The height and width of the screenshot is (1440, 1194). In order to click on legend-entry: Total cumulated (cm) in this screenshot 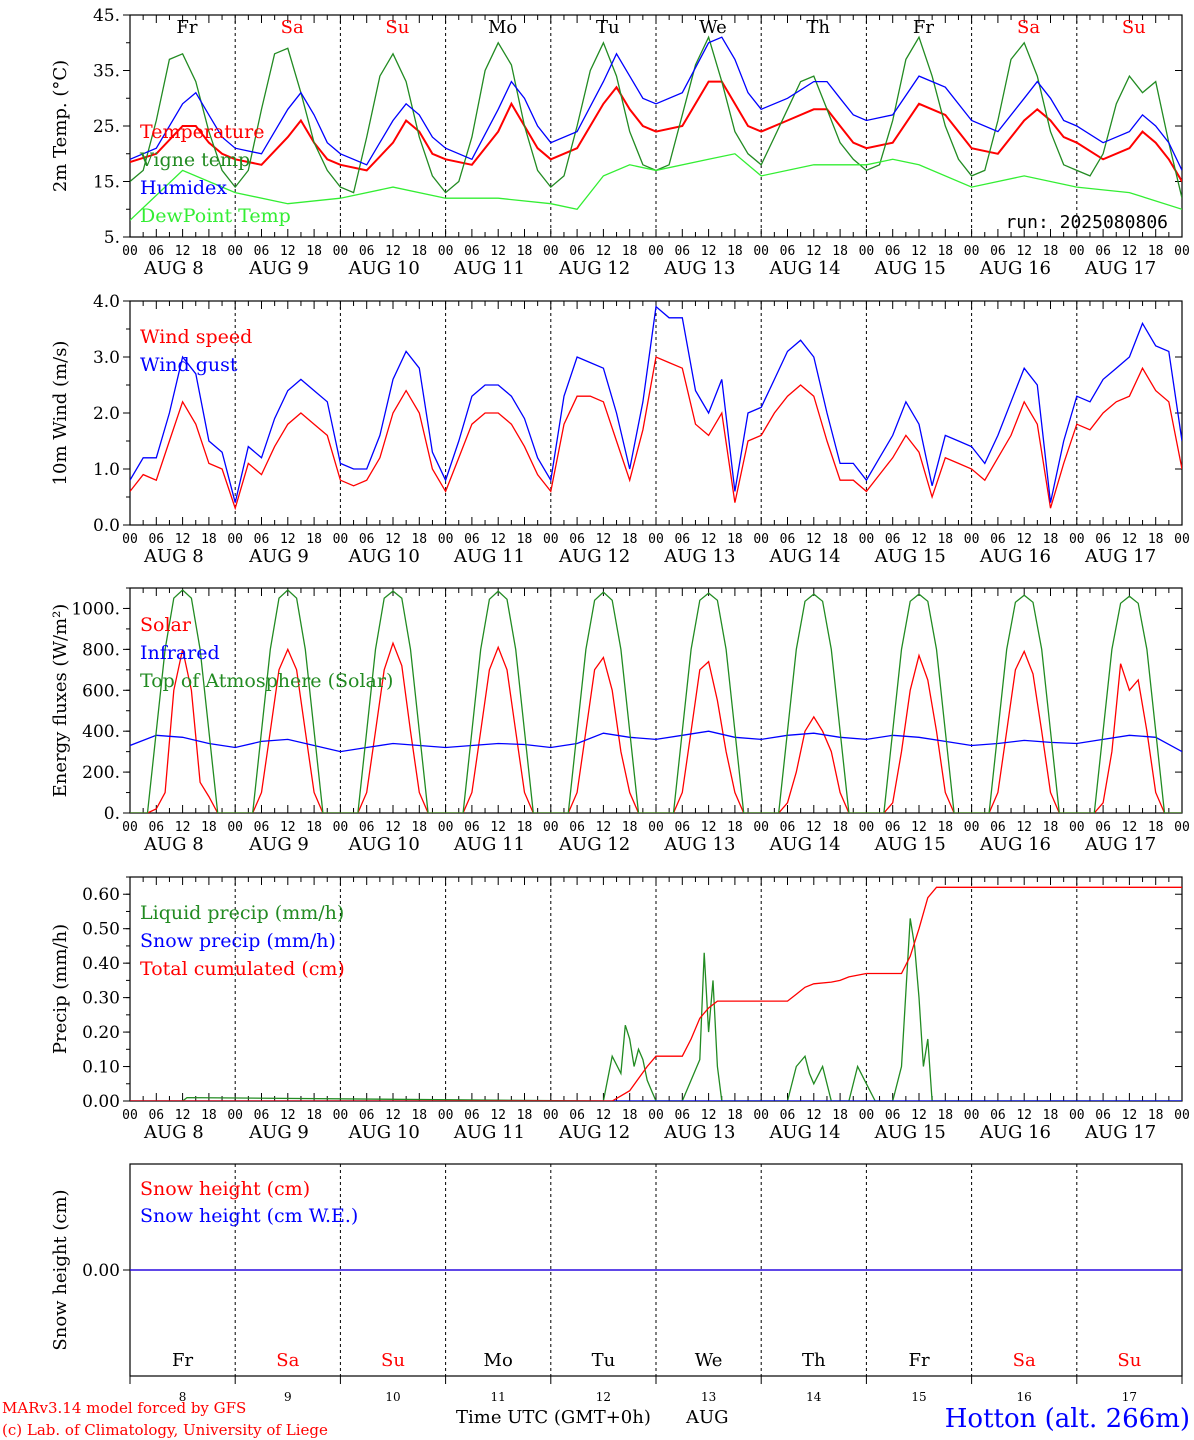, I will do `click(242, 969)`.